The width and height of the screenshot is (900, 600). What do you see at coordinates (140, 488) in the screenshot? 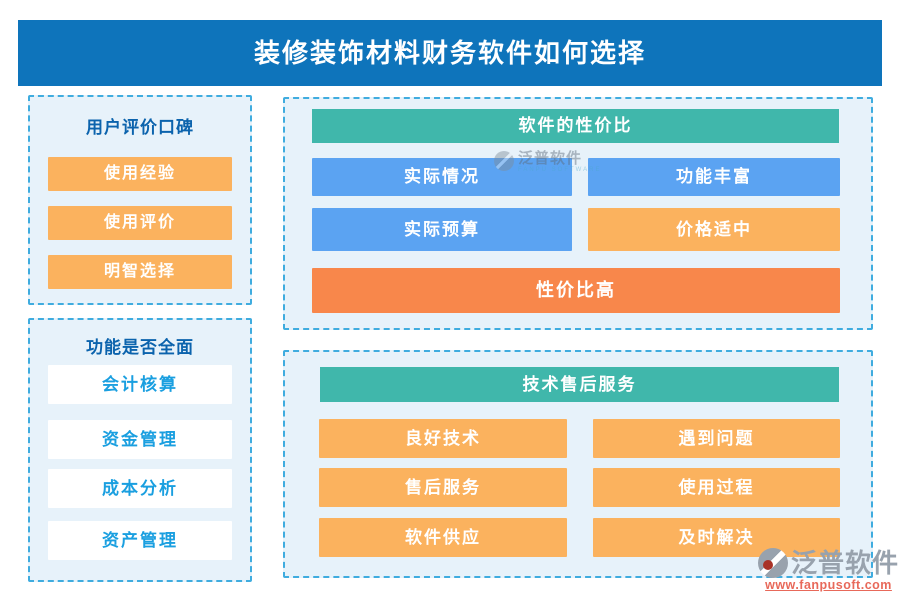
I see `node-cost-analysis: 成本分析` at bounding box center [140, 488].